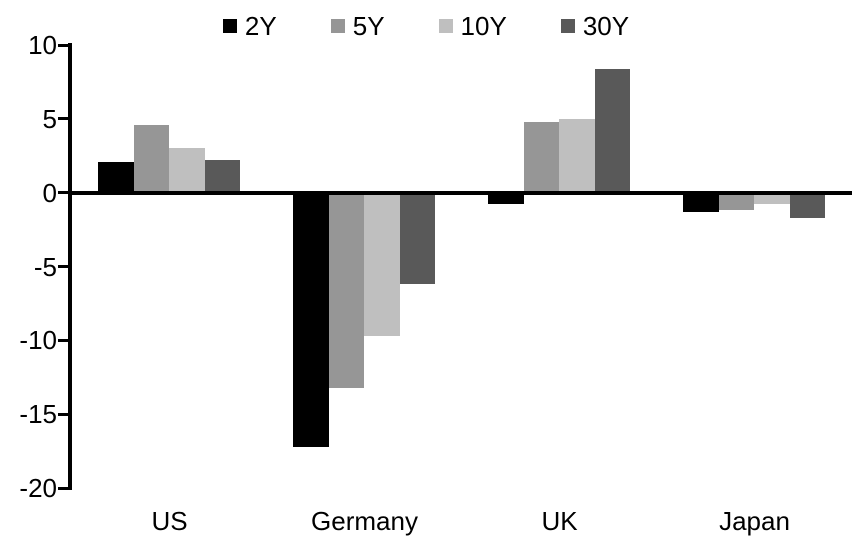 Image resolution: width=852 pixels, height=539 pixels. What do you see at coordinates (506, 198) in the screenshot?
I see `bar-uk-2y` at bounding box center [506, 198].